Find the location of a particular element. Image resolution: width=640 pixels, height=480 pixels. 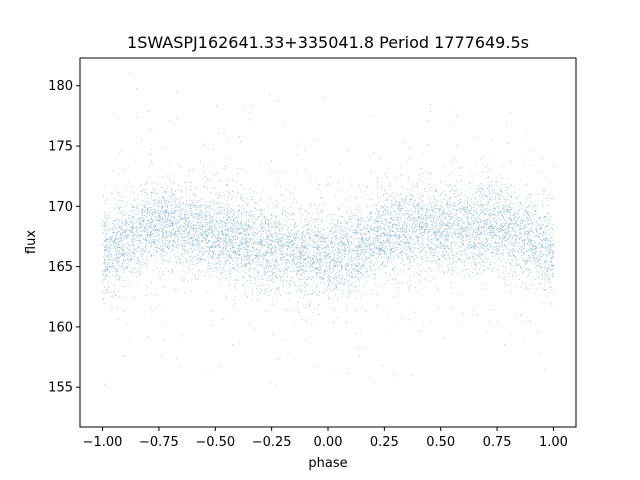

y-tick-label: 160 is located at coordinates (60, 327).